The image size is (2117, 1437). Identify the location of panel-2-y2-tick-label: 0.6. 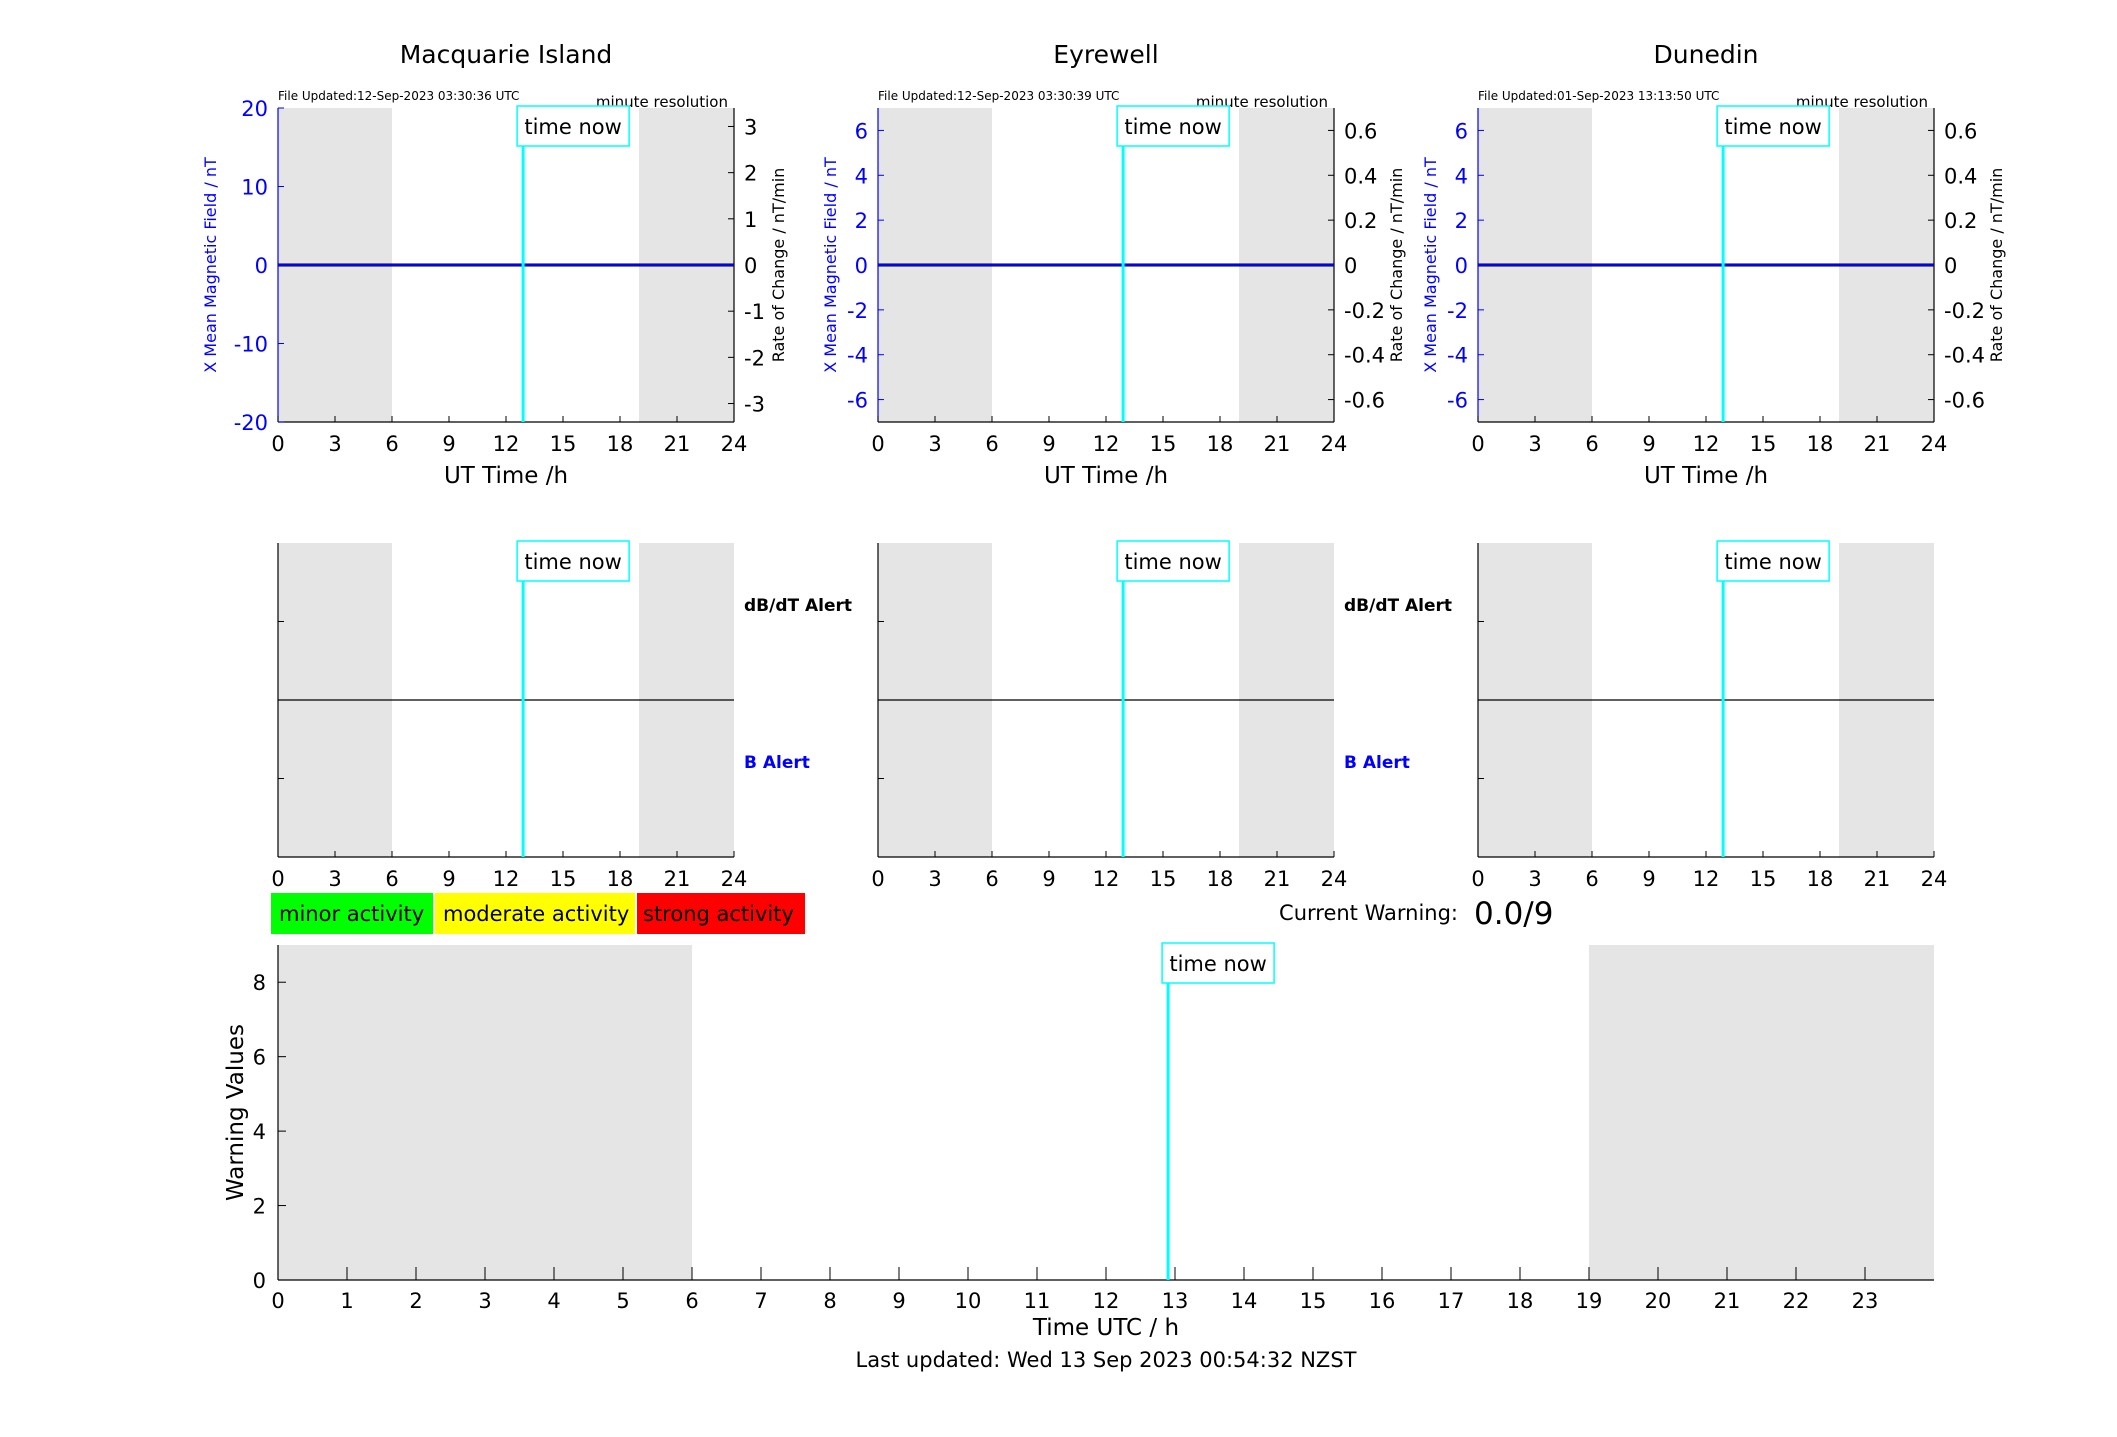
(1360, 131).